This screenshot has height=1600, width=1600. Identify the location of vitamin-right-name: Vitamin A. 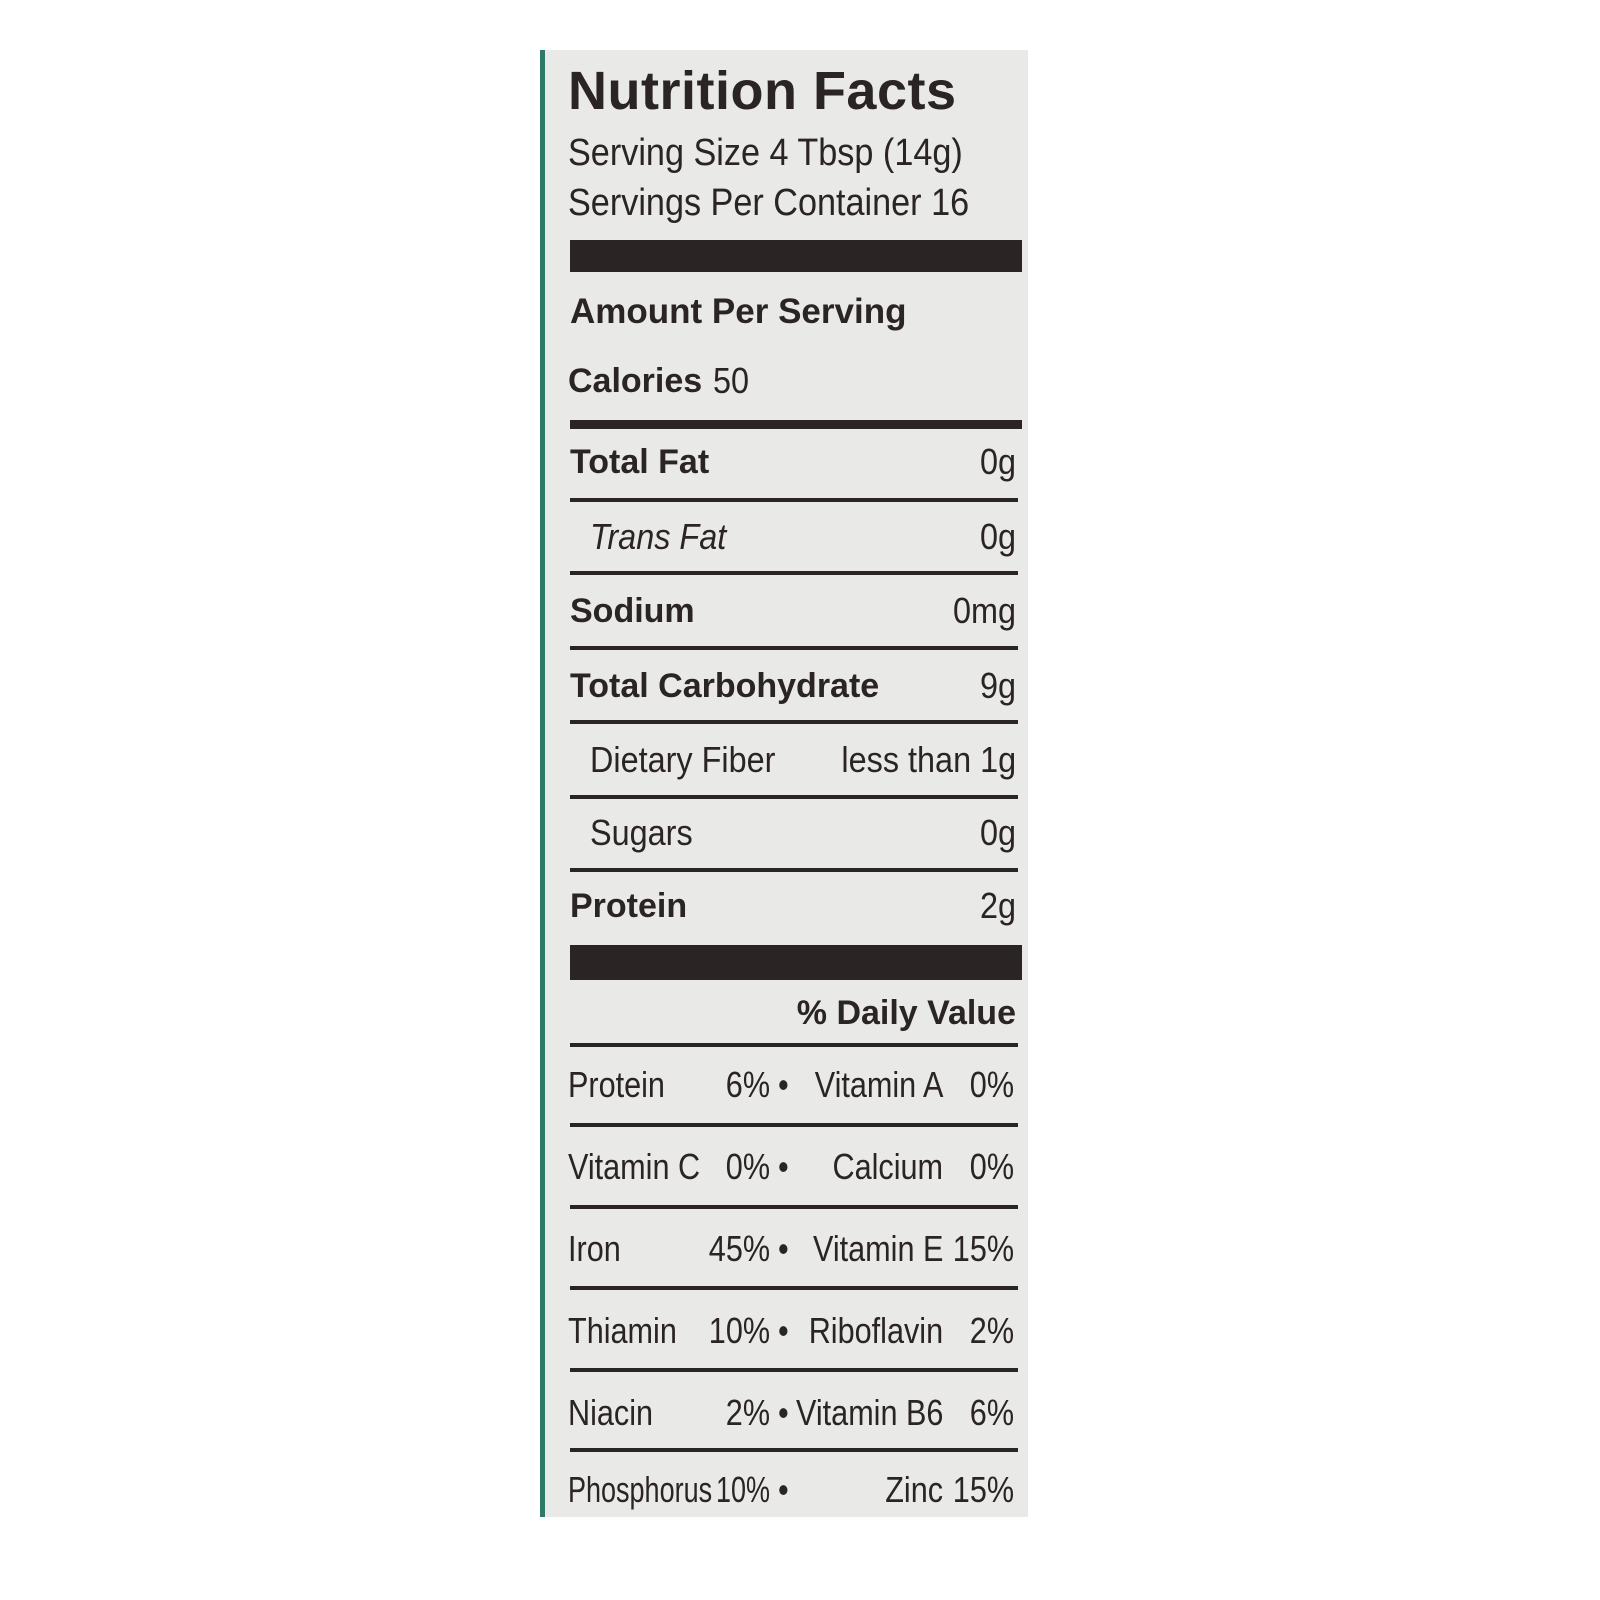
(878, 1084).